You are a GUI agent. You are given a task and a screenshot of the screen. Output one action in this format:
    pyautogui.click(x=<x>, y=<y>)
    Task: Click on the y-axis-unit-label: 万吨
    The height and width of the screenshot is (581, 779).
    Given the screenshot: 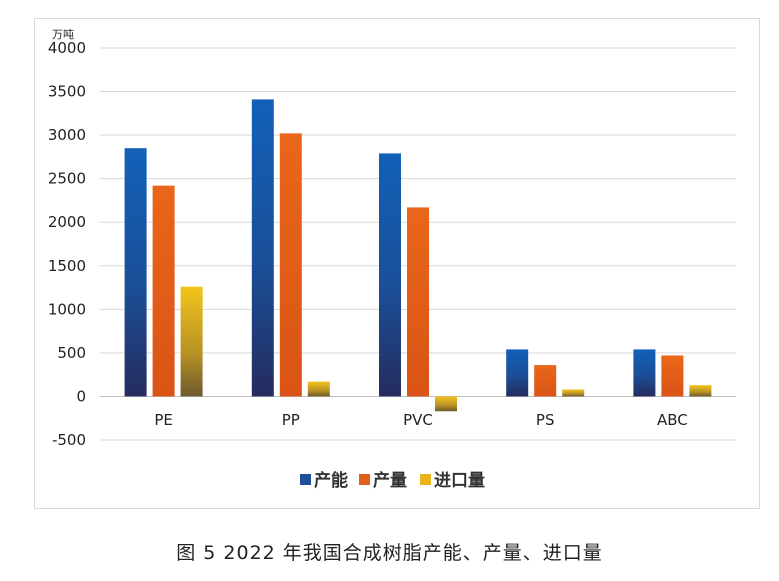 What is the action you would take?
    pyautogui.click(x=63, y=34)
    